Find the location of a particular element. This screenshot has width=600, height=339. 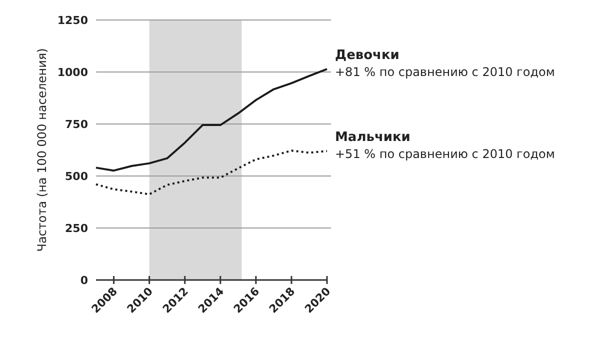

y-tick-label: 0 is located at coordinates (84, 280).